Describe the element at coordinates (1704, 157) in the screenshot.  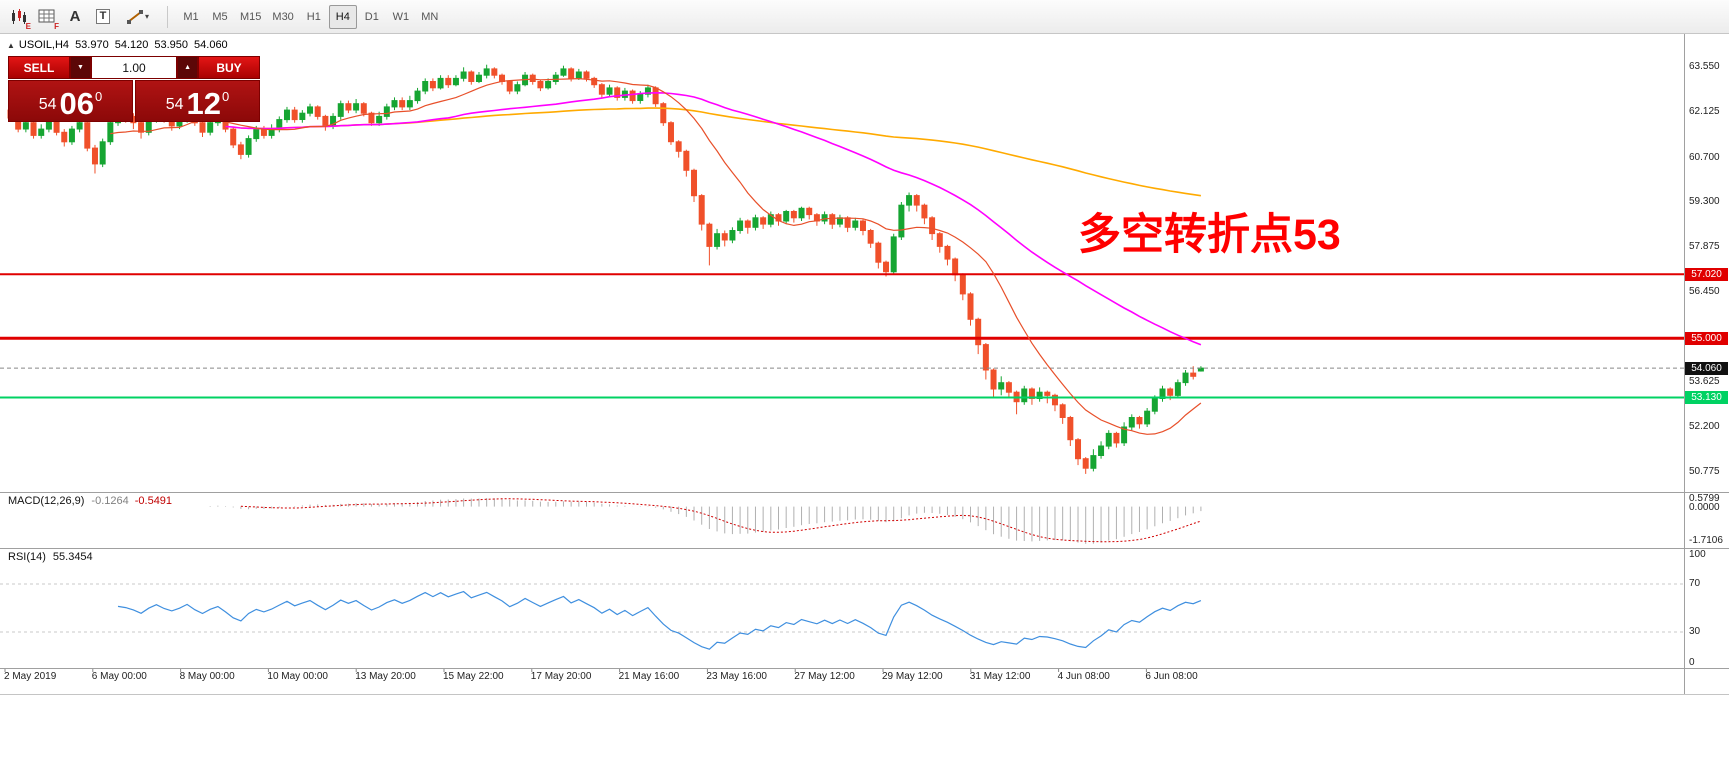
I see `price-axis-label: 60.700` at that location.